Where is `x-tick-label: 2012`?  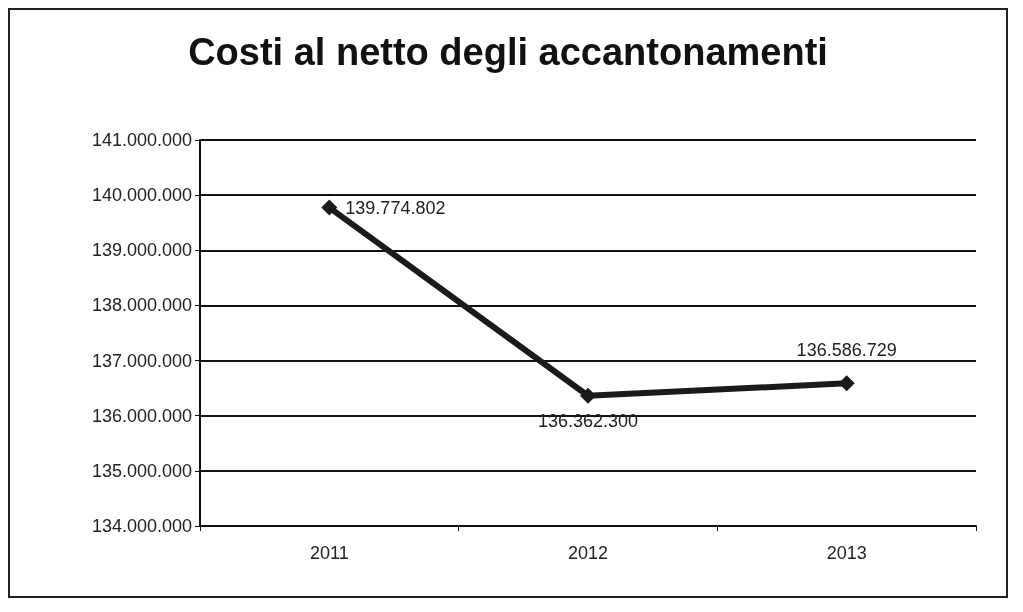 x-tick-label: 2012 is located at coordinates (588, 553).